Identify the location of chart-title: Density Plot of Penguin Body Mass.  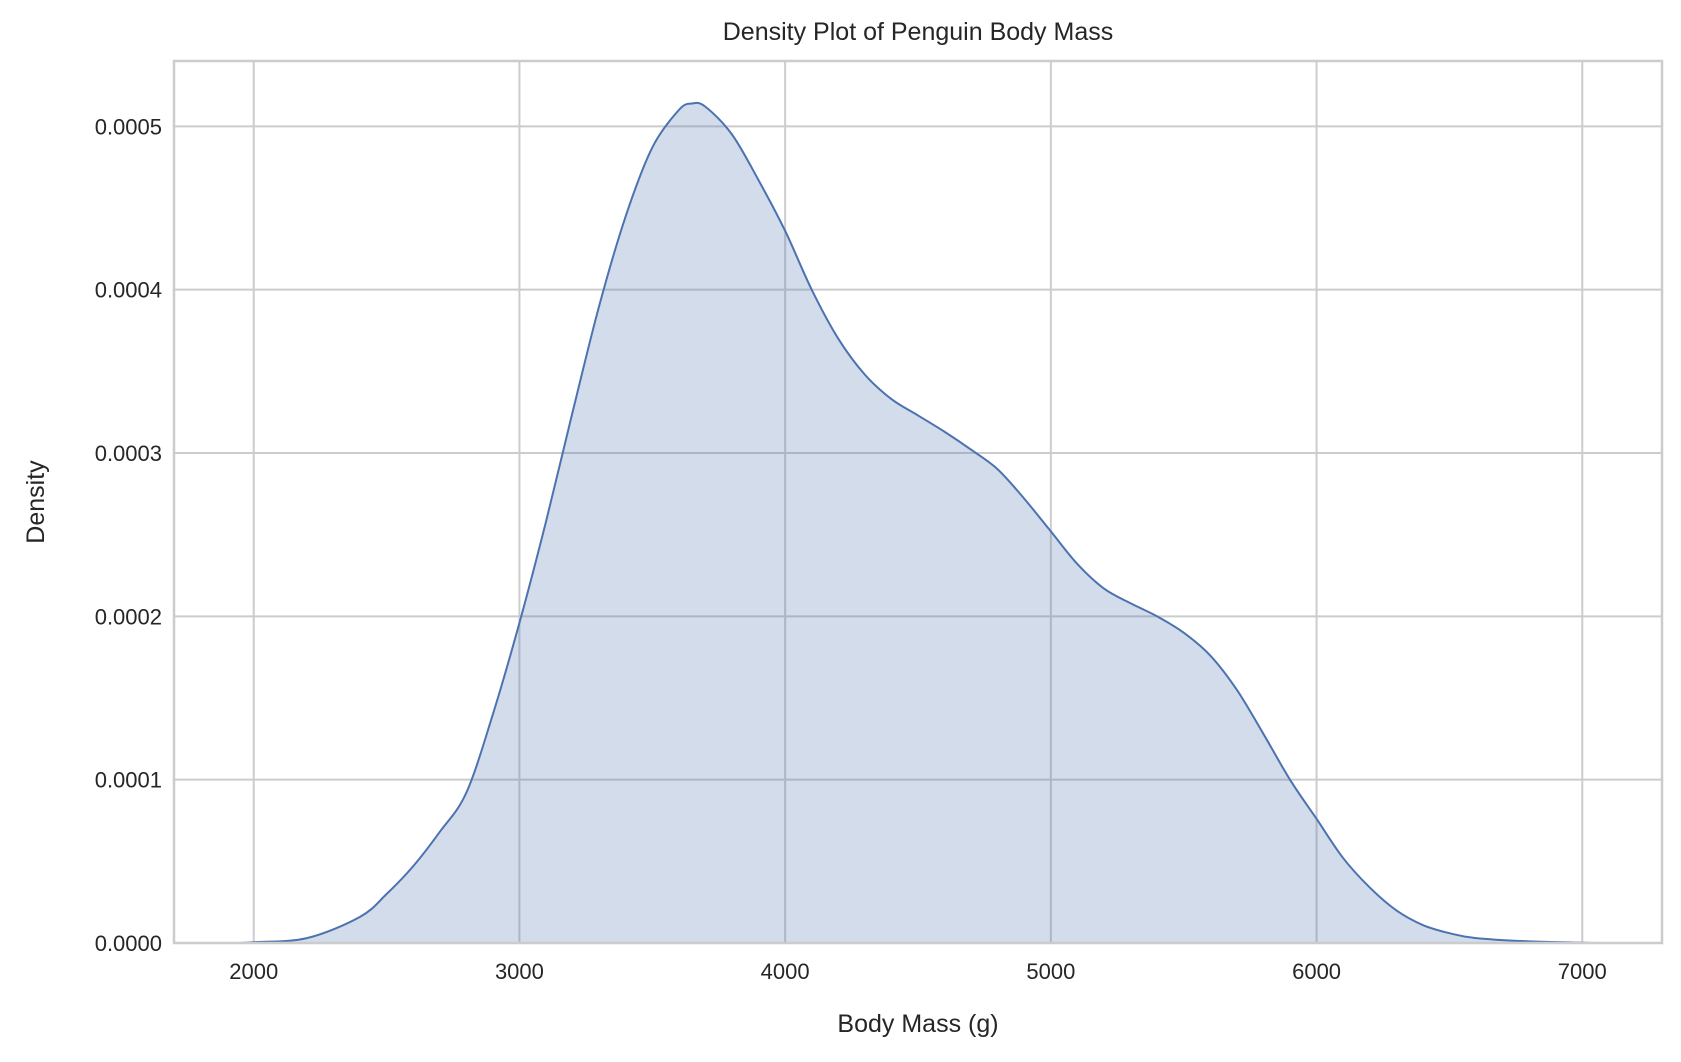
(918, 32).